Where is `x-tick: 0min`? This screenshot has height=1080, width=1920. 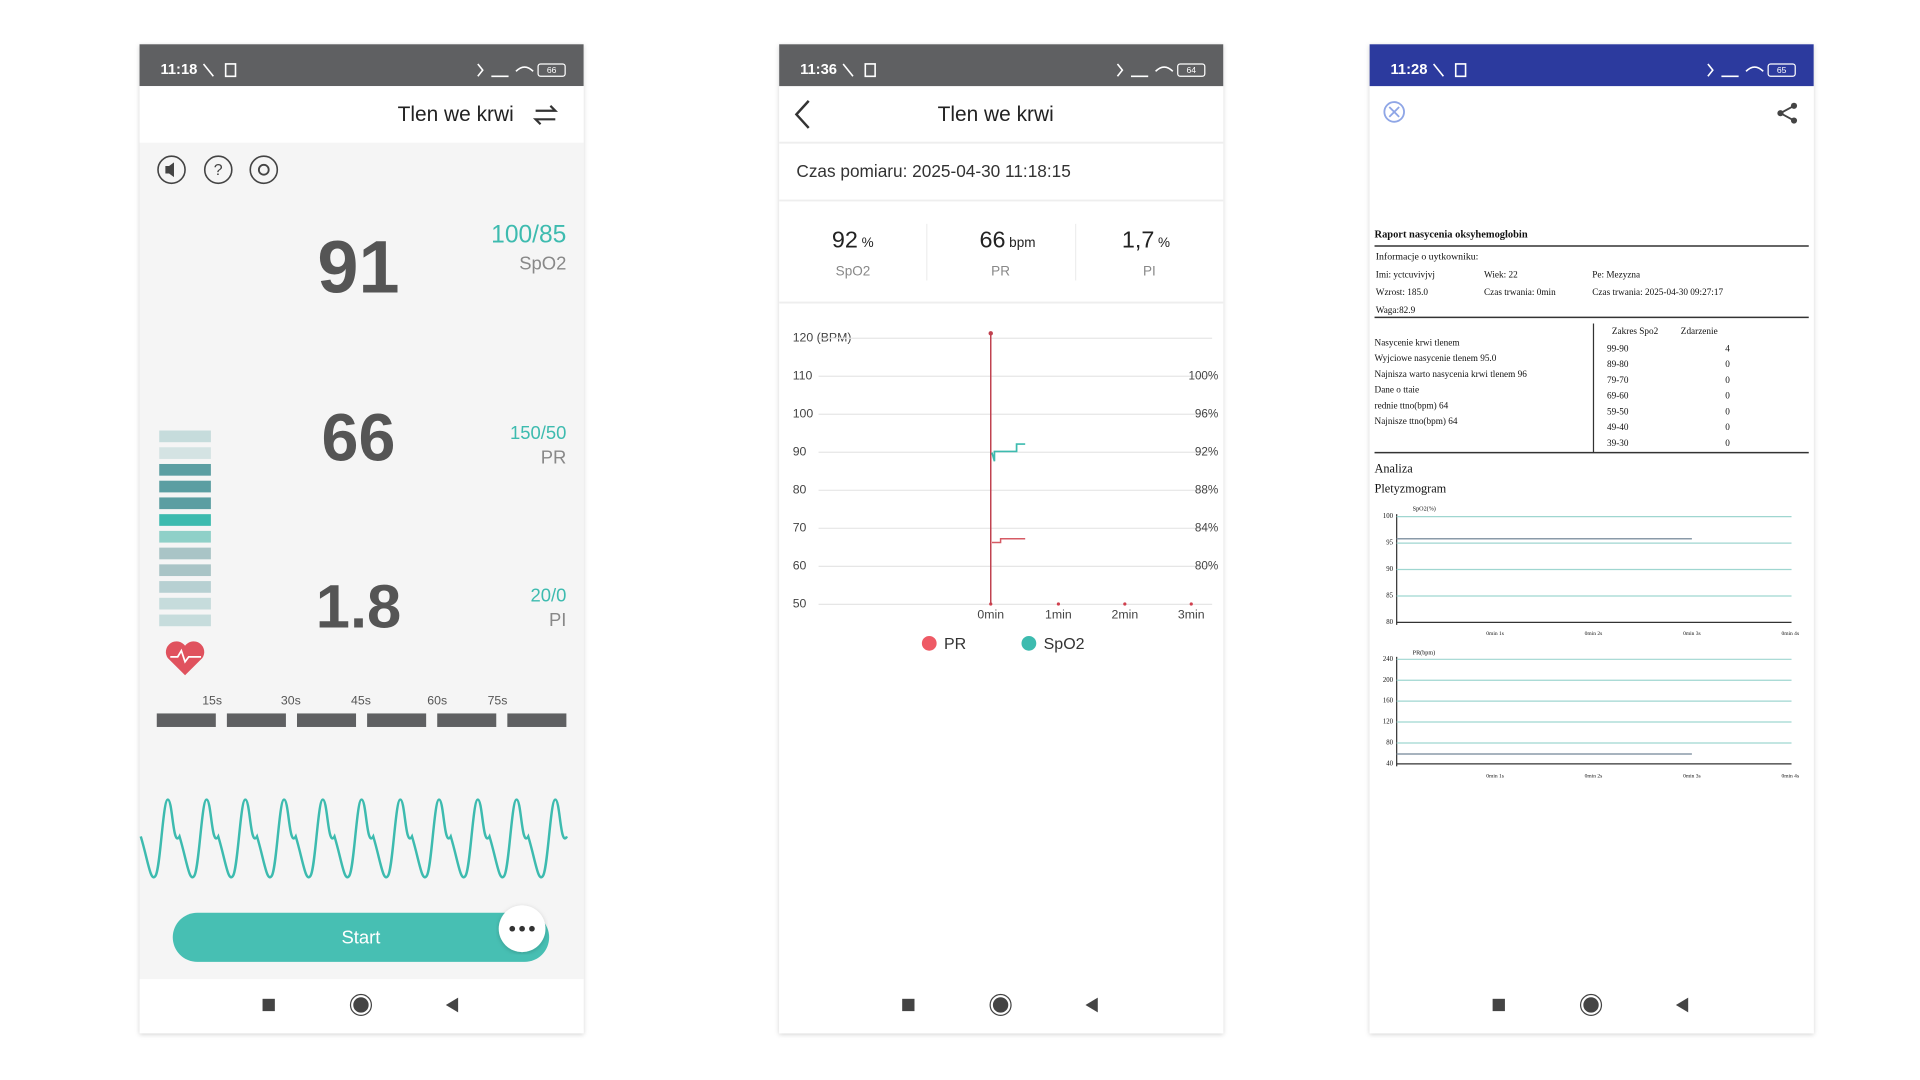 x-tick: 0min is located at coordinates (990, 614).